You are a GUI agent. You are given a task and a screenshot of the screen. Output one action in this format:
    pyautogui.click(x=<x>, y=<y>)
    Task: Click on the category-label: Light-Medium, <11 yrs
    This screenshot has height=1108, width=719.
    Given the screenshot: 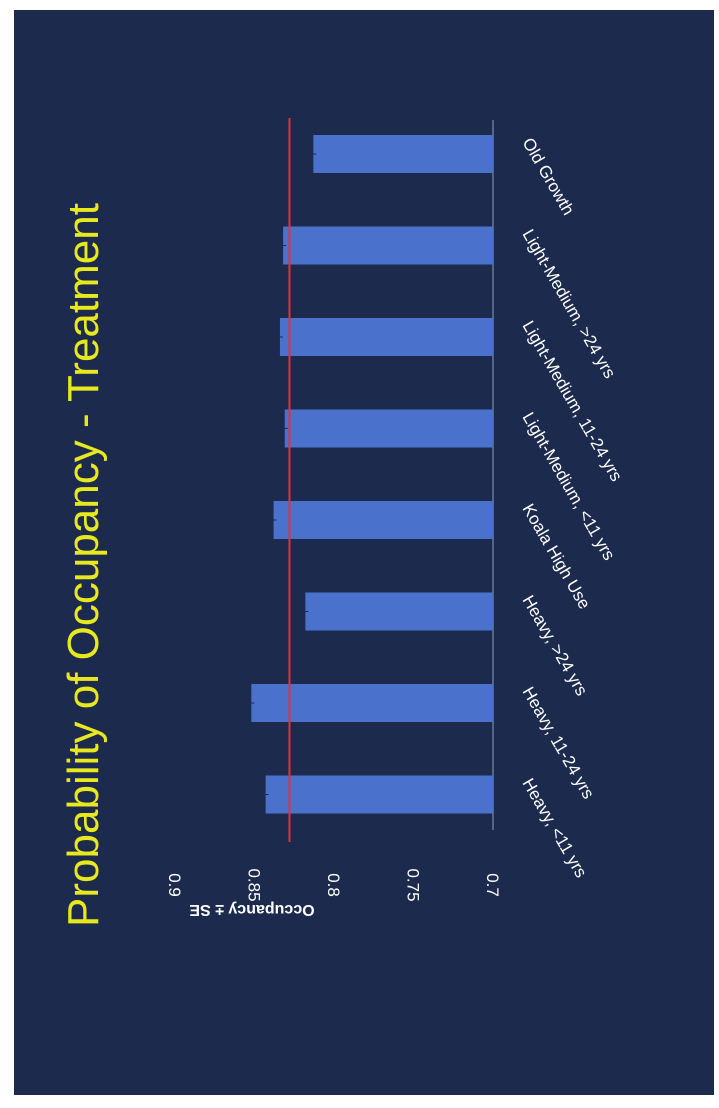 What is the action you would take?
    pyautogui.click(x=569, y=486)
    